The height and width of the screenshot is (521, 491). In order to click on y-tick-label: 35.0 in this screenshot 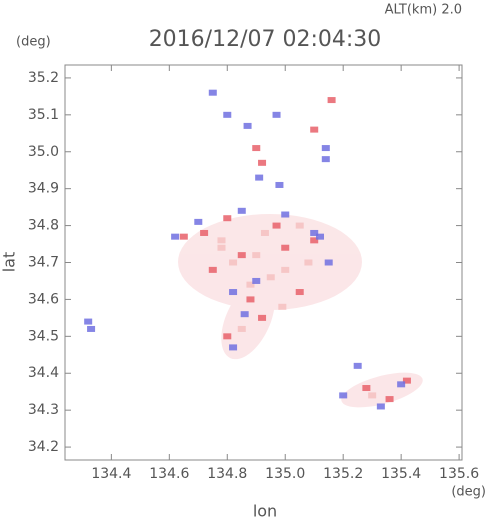, I will do `click(43, 152)`.